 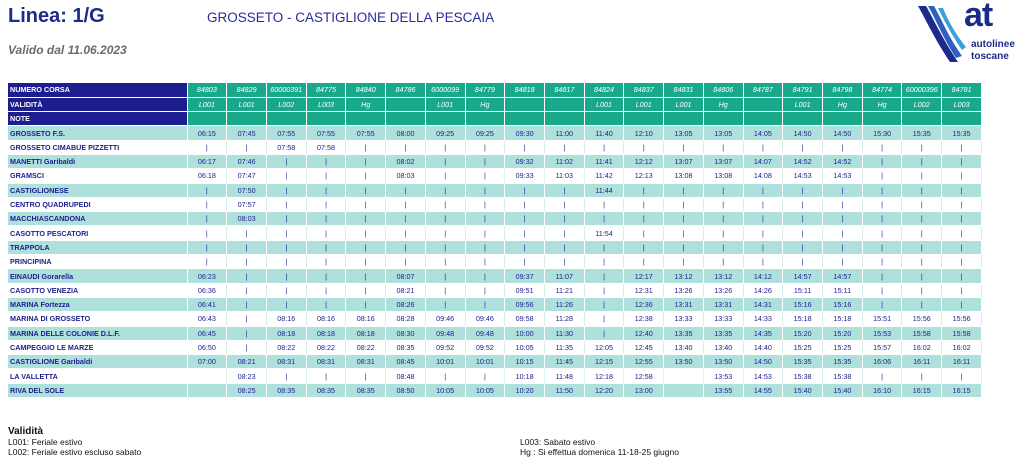 I want to click on validity-cell, so click(x=564, y=105).